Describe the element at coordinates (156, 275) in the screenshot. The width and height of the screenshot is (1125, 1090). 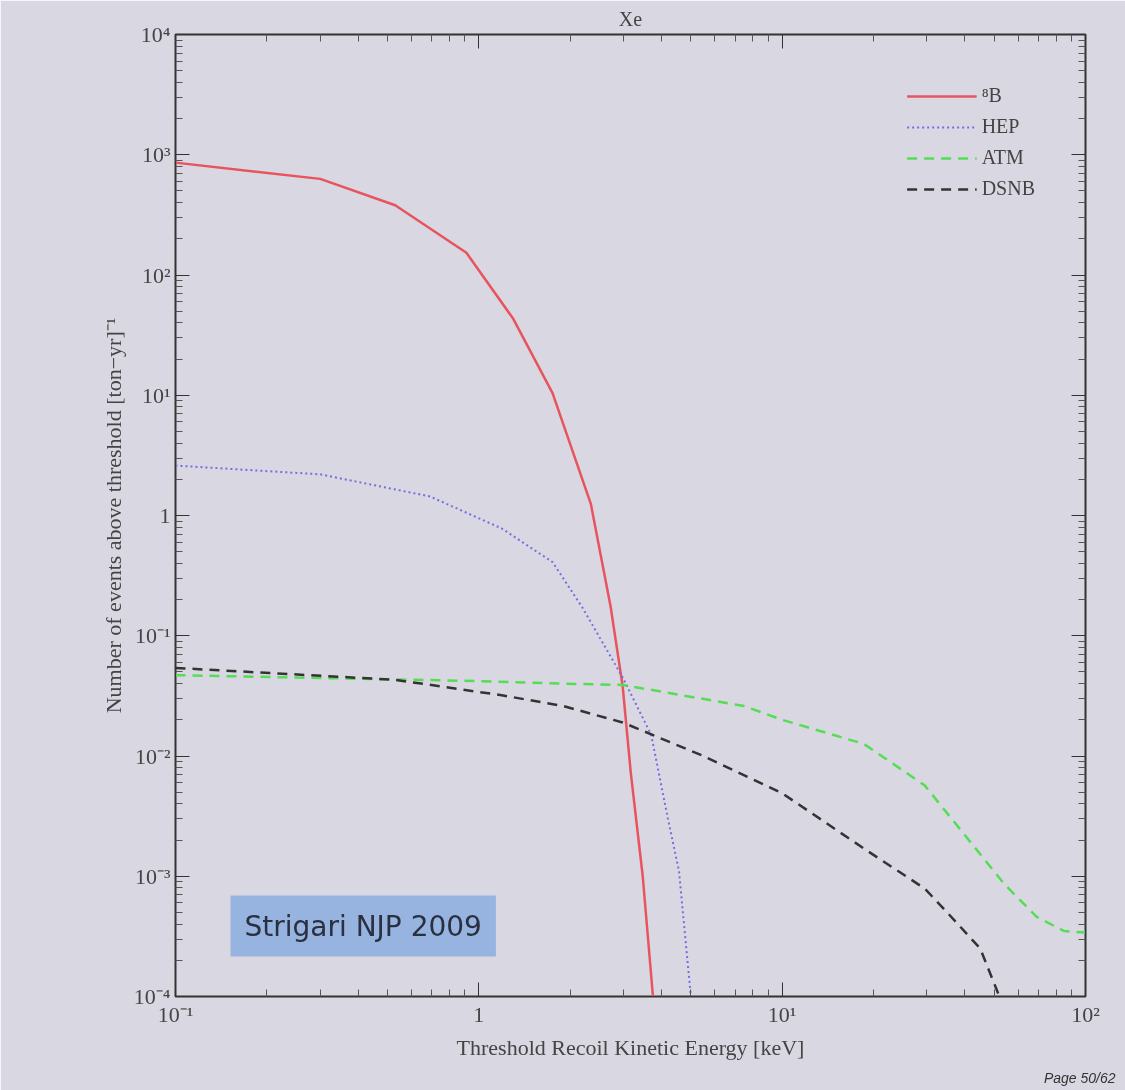
I see `y-tick-label: 10²` at that location.